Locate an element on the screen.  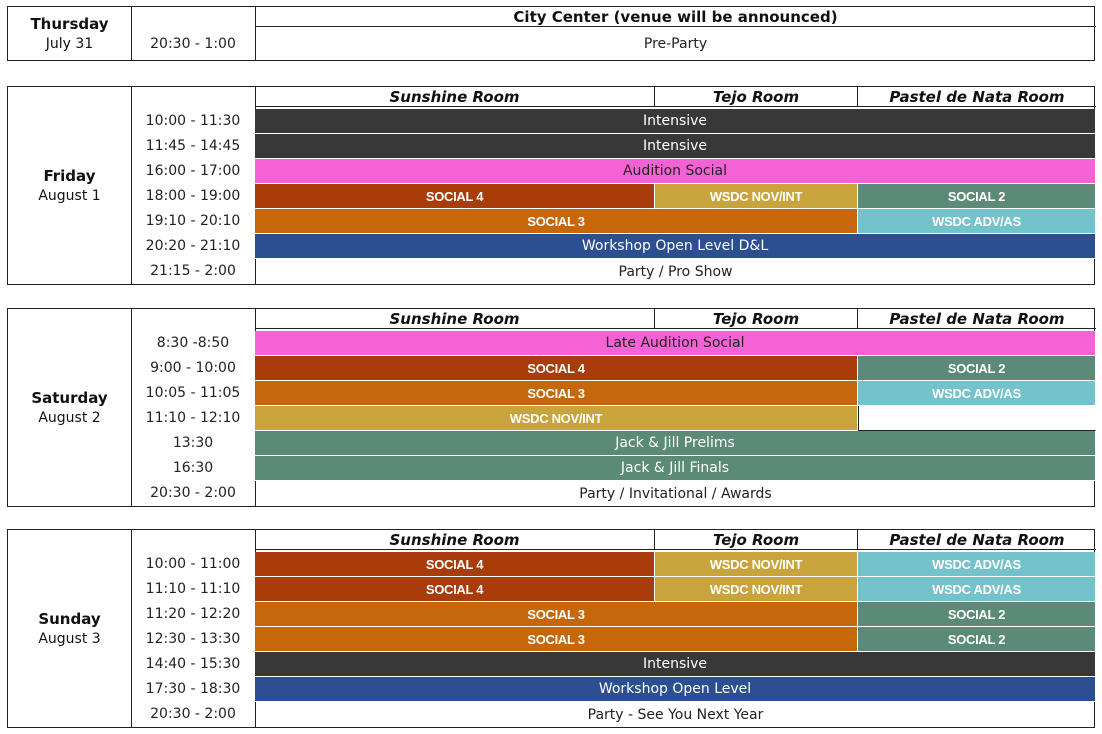
party-cell: Party / Pro Show is located at coordinates (675, 271).